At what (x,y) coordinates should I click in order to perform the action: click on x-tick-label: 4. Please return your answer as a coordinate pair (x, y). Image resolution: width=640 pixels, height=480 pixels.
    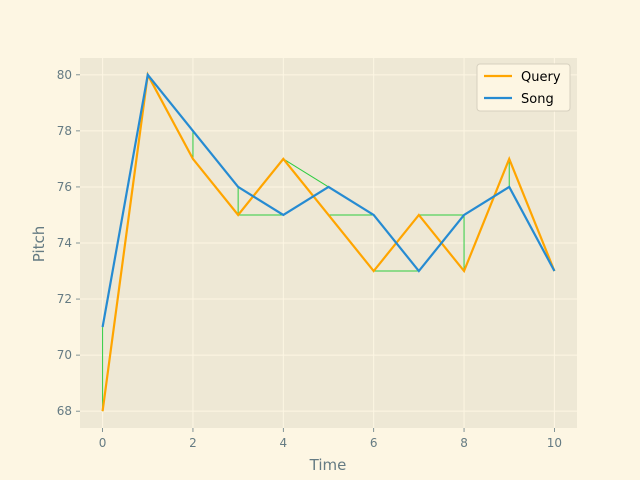
    Looking at the image, I should click on (283, 443).